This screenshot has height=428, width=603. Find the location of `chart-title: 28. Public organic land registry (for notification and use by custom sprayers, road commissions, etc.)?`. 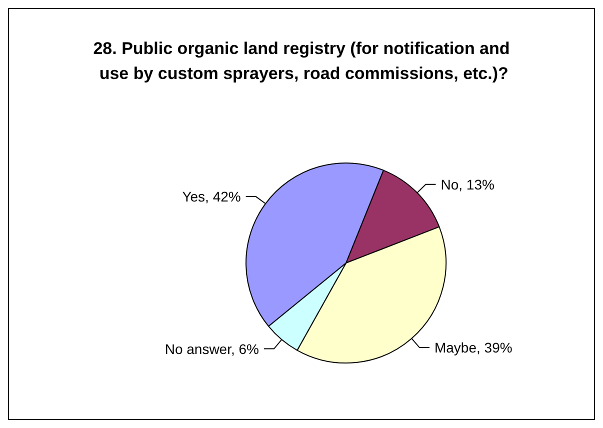

chart-title: 28. Public organic land registry (for notification and use by custom sprayers, road commissions, etc.)? is located at coordinates (301, 61).